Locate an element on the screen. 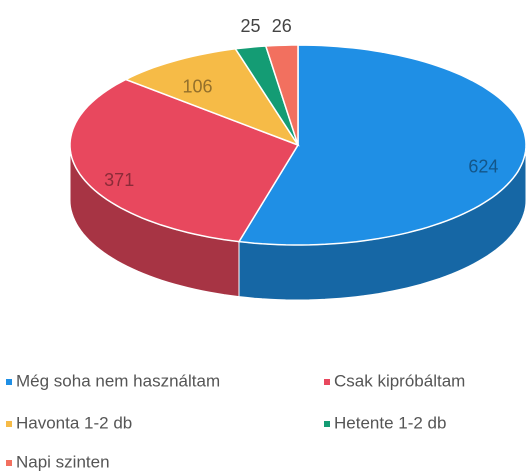 The image size is (527, 473). data-label: 26 is located at coordinates (282, 26).